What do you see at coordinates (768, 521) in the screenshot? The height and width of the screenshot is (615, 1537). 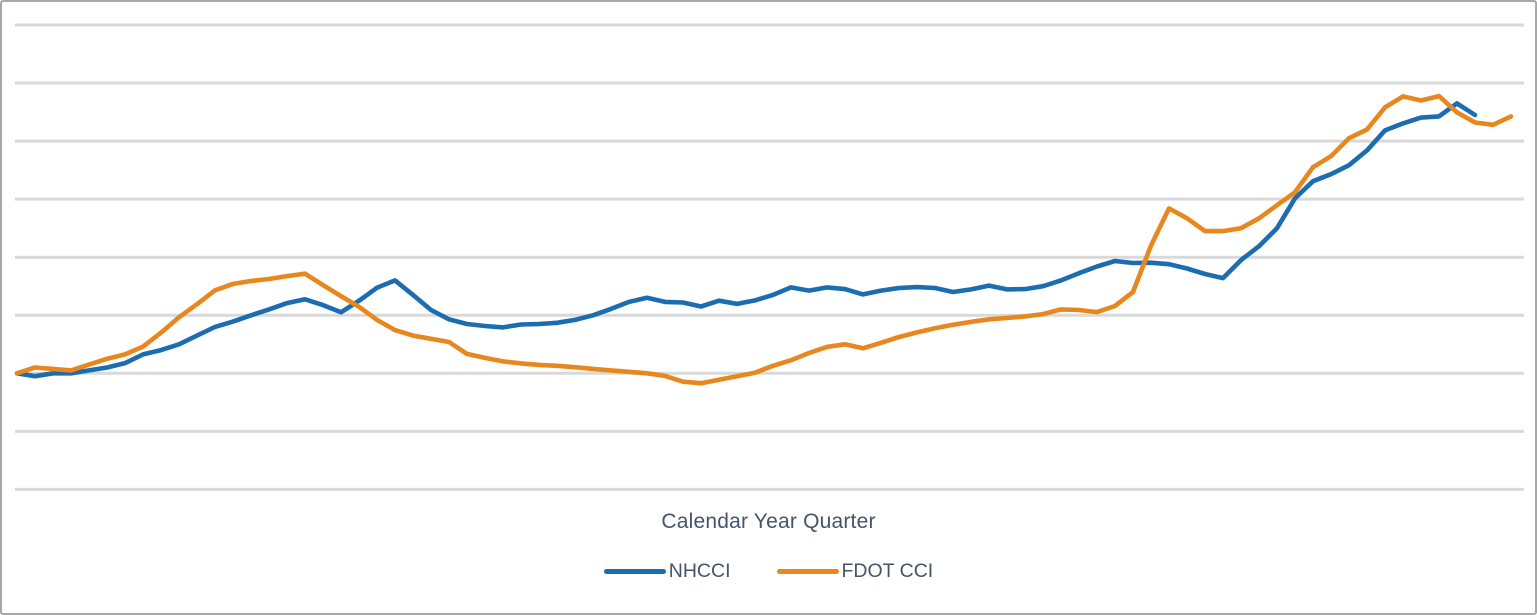 I see `x-axis-title: Calendar Year Quarter` at bounding box center [768, 521].